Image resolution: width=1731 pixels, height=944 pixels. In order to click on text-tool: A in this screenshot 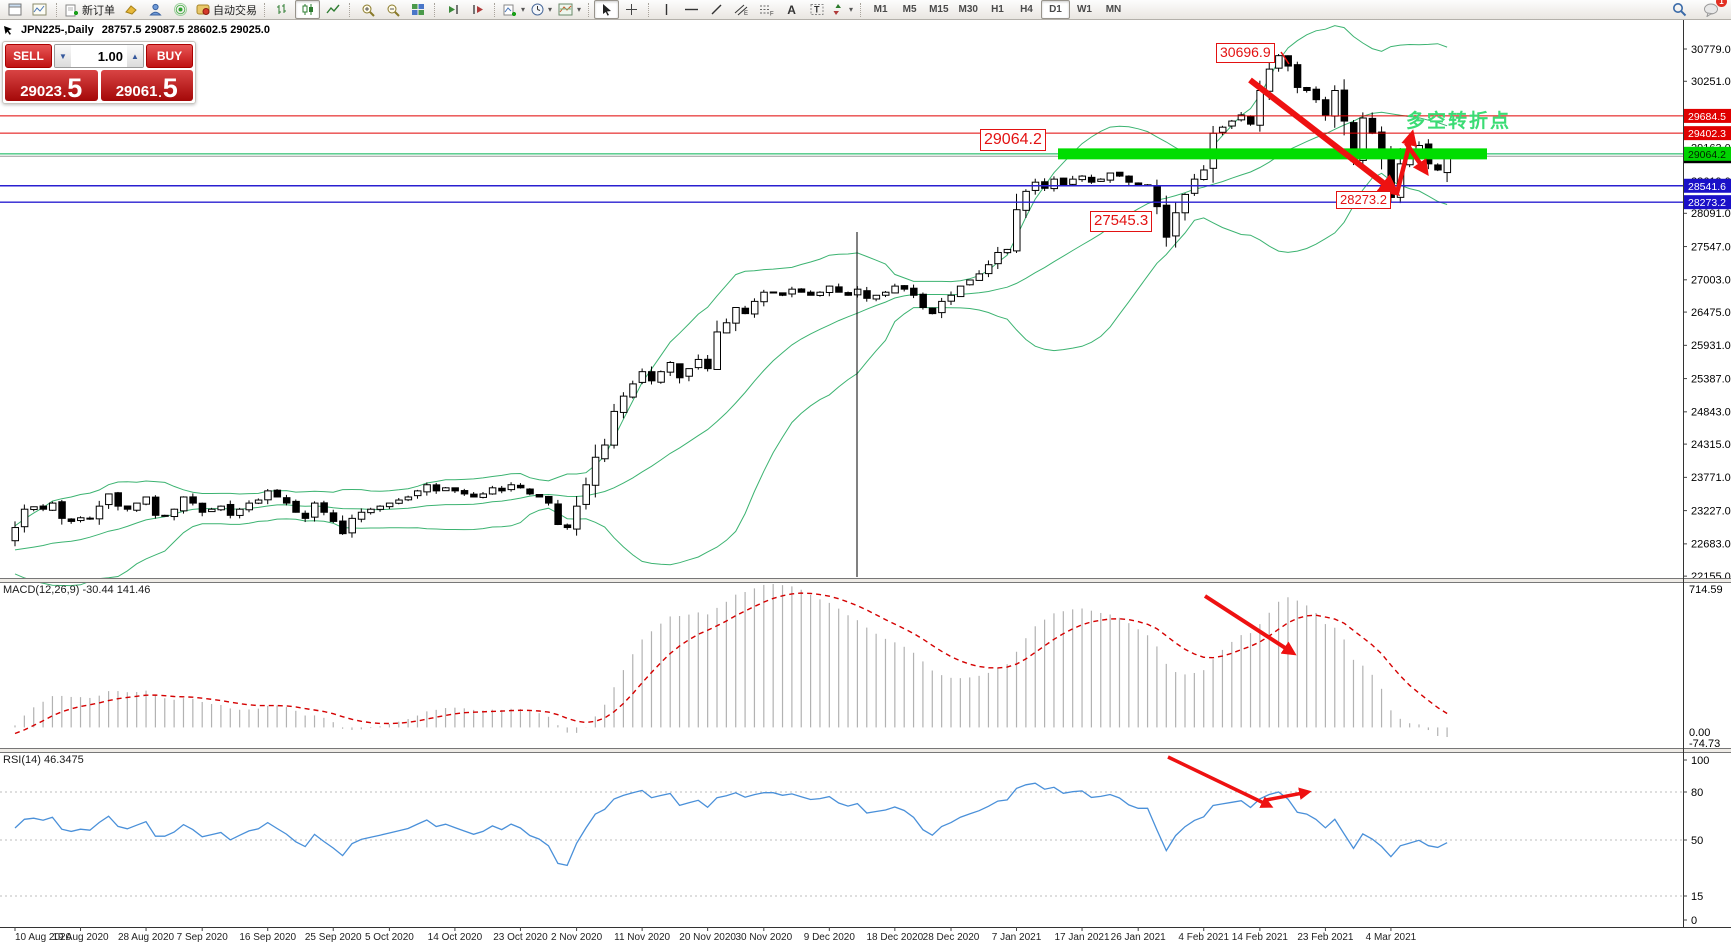, I will do `click(791, 9)`.